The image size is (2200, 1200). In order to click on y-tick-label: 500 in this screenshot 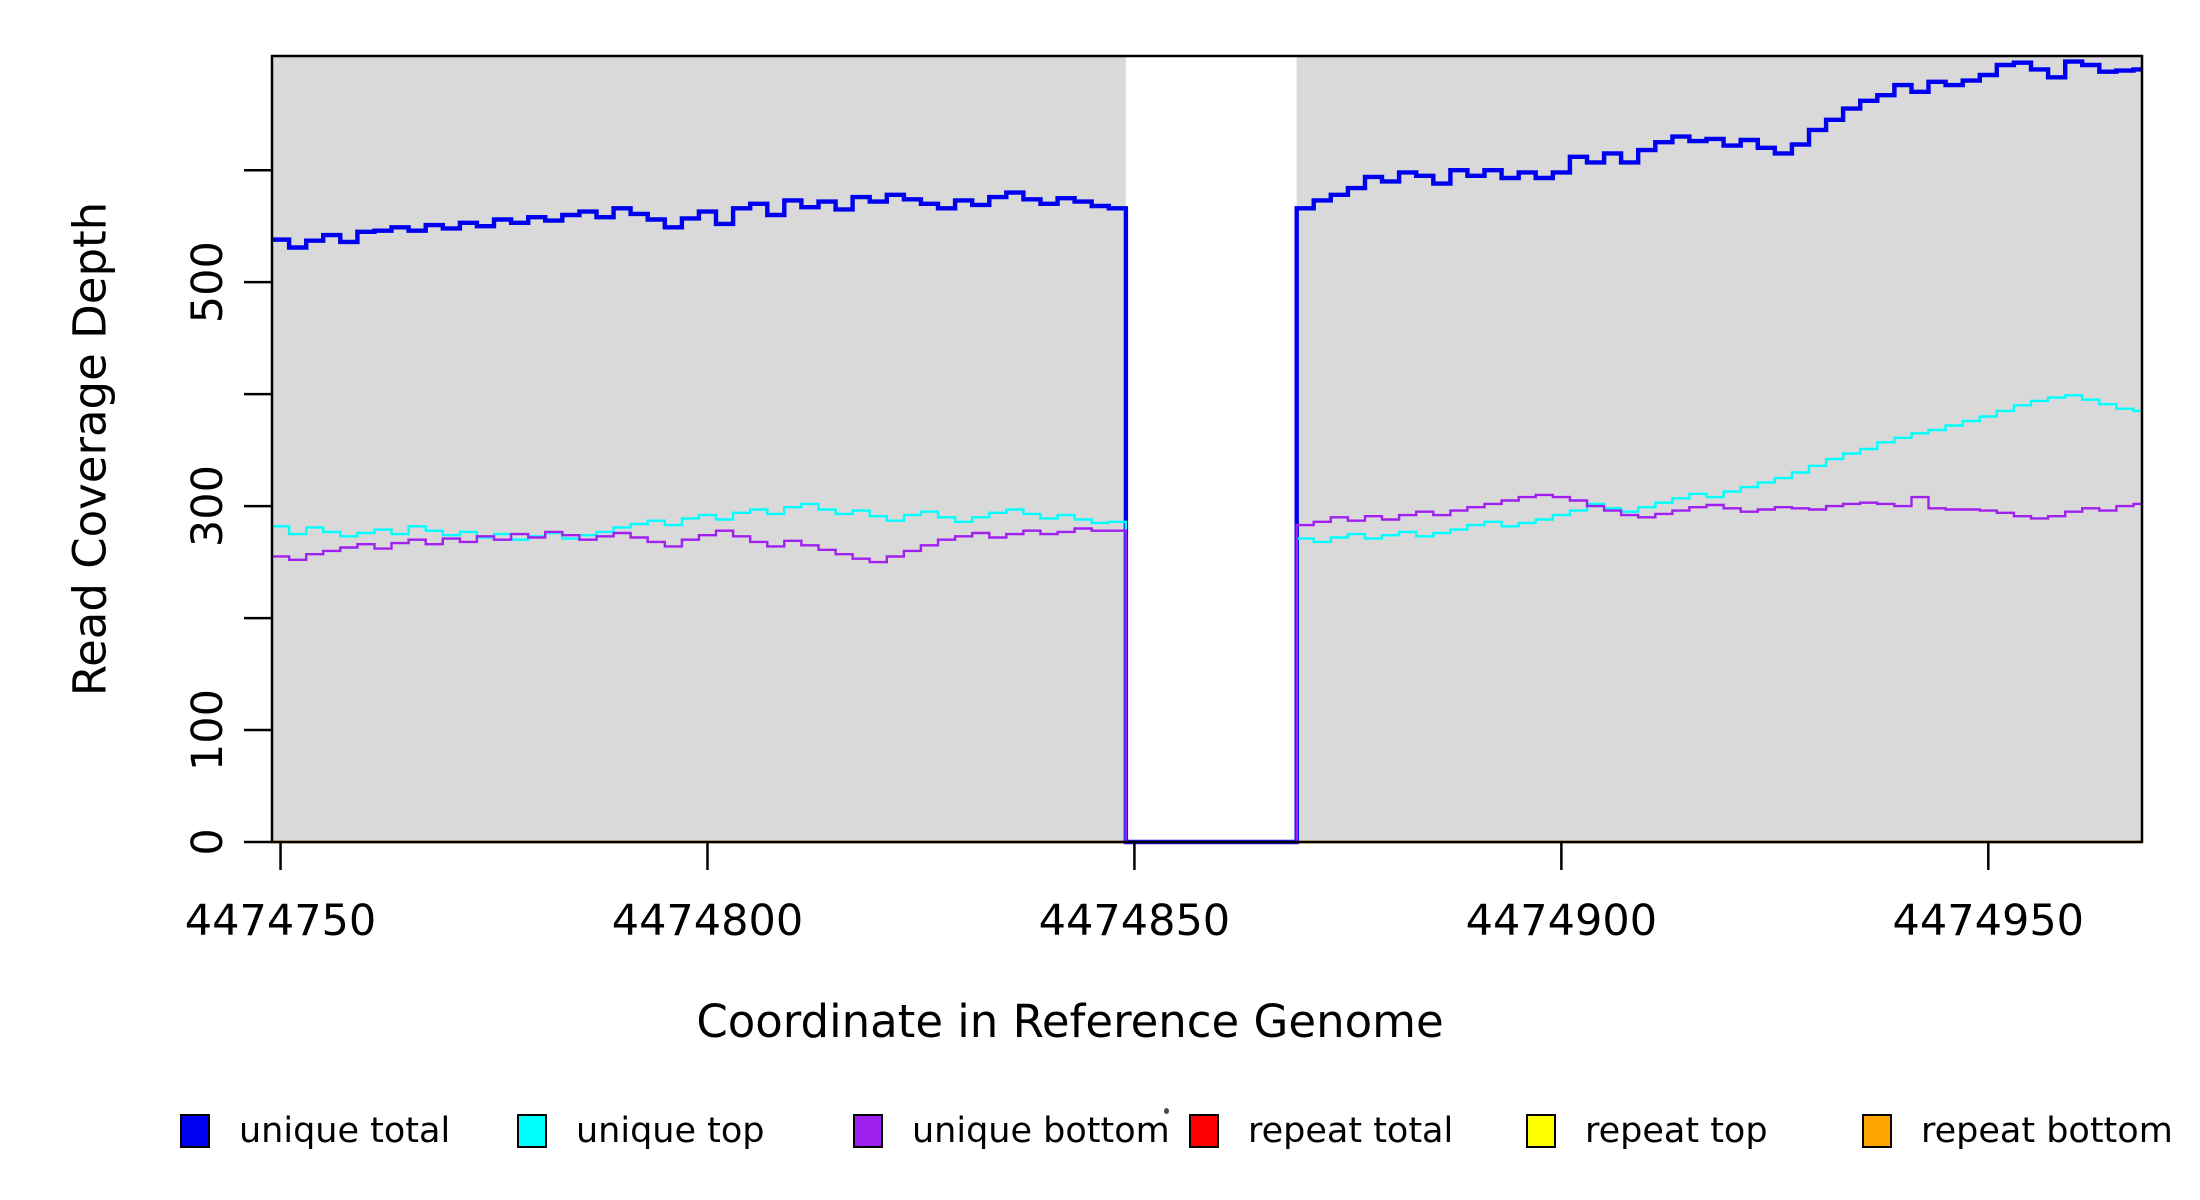, I will do `click(208, 282)`.